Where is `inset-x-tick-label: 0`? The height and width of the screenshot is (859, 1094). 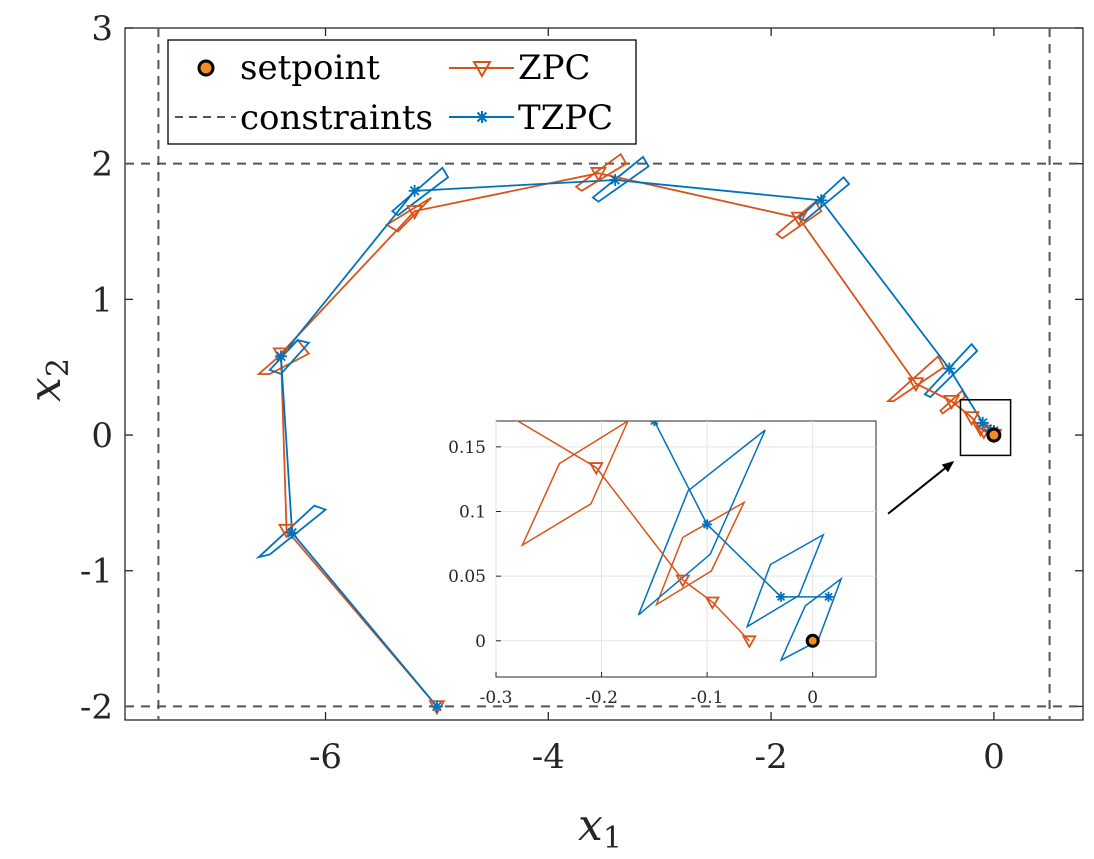
inset-x-tick-label: 0 is located at coordinates (812, 698).